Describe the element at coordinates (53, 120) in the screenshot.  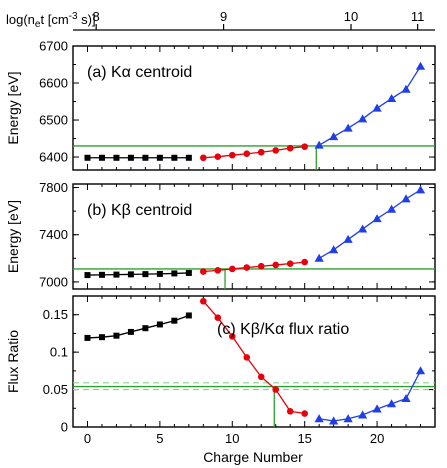
I see `y-tick-label: 6500` at that location.